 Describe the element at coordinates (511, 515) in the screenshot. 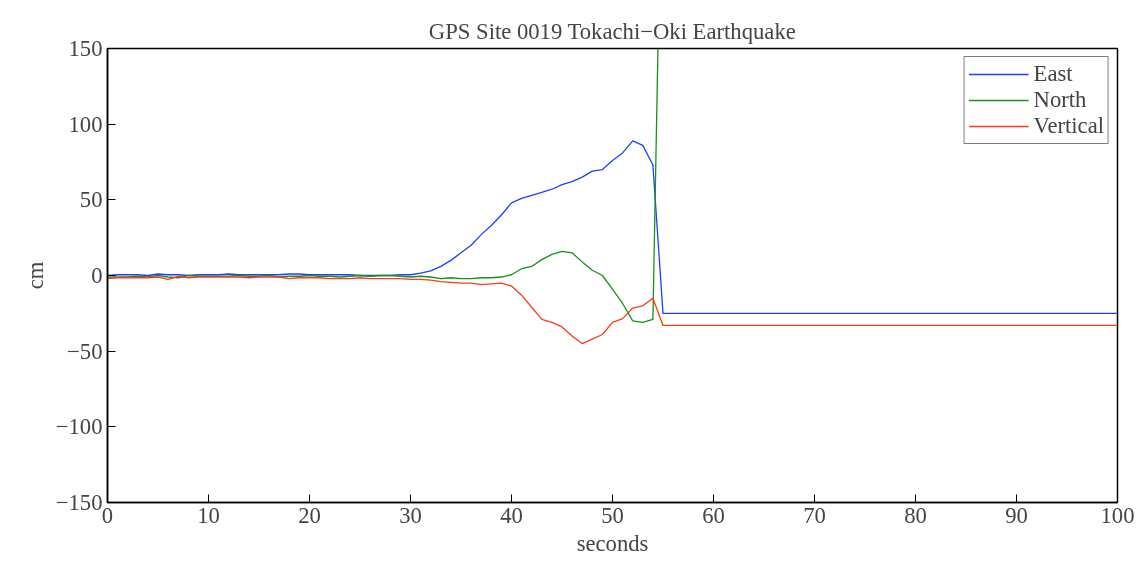

I see `x-tick-label: 40` at that location.